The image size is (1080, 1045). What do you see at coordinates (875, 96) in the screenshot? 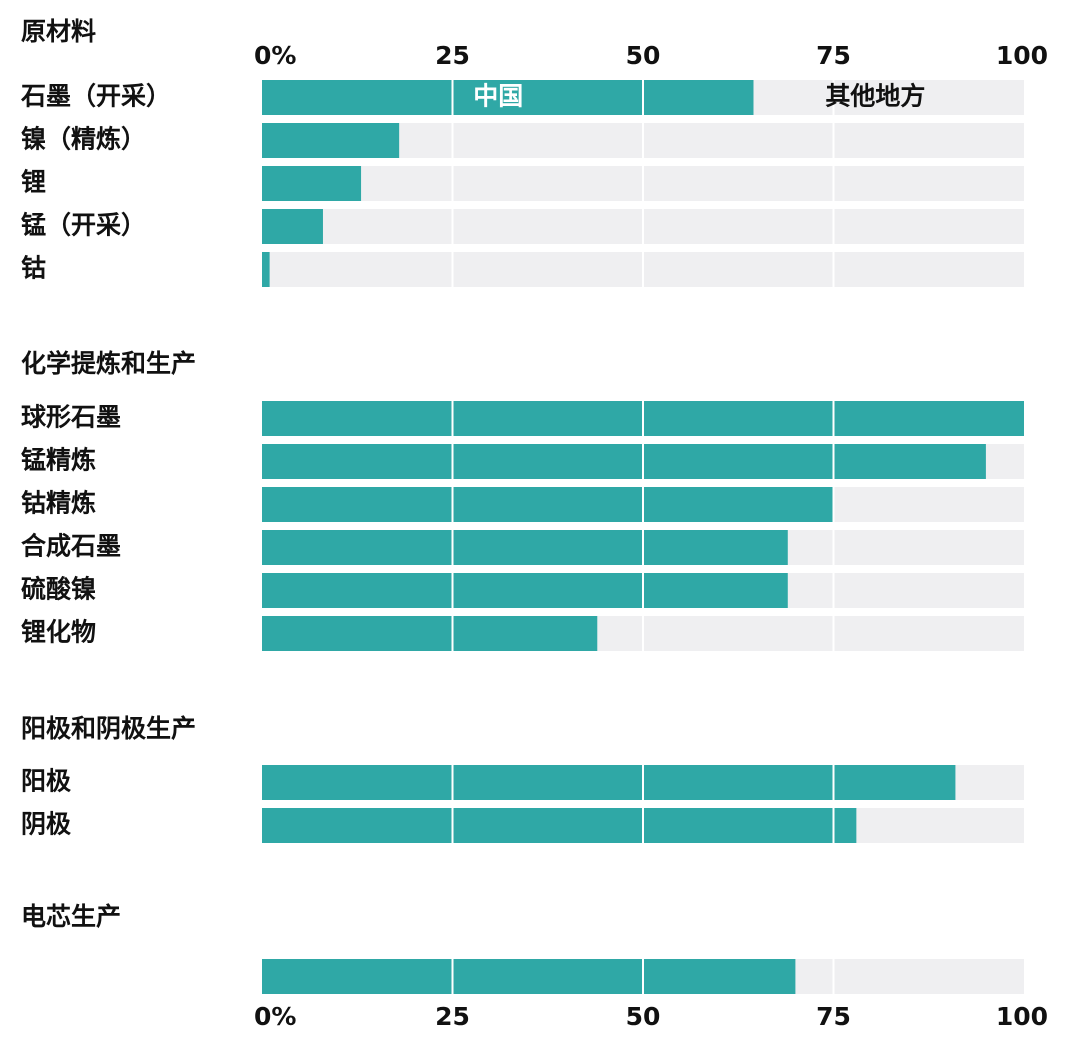
I see `legend-rest-label: 其他地方` at bounding box center [875, 96].